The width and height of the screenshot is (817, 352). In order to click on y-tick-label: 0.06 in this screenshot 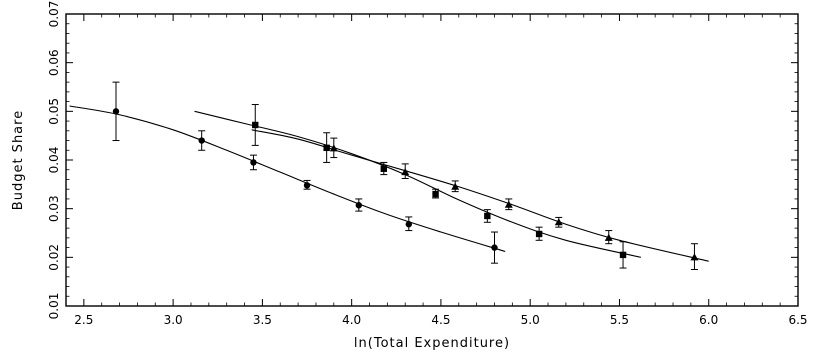, I will do `click(54, 62)`.